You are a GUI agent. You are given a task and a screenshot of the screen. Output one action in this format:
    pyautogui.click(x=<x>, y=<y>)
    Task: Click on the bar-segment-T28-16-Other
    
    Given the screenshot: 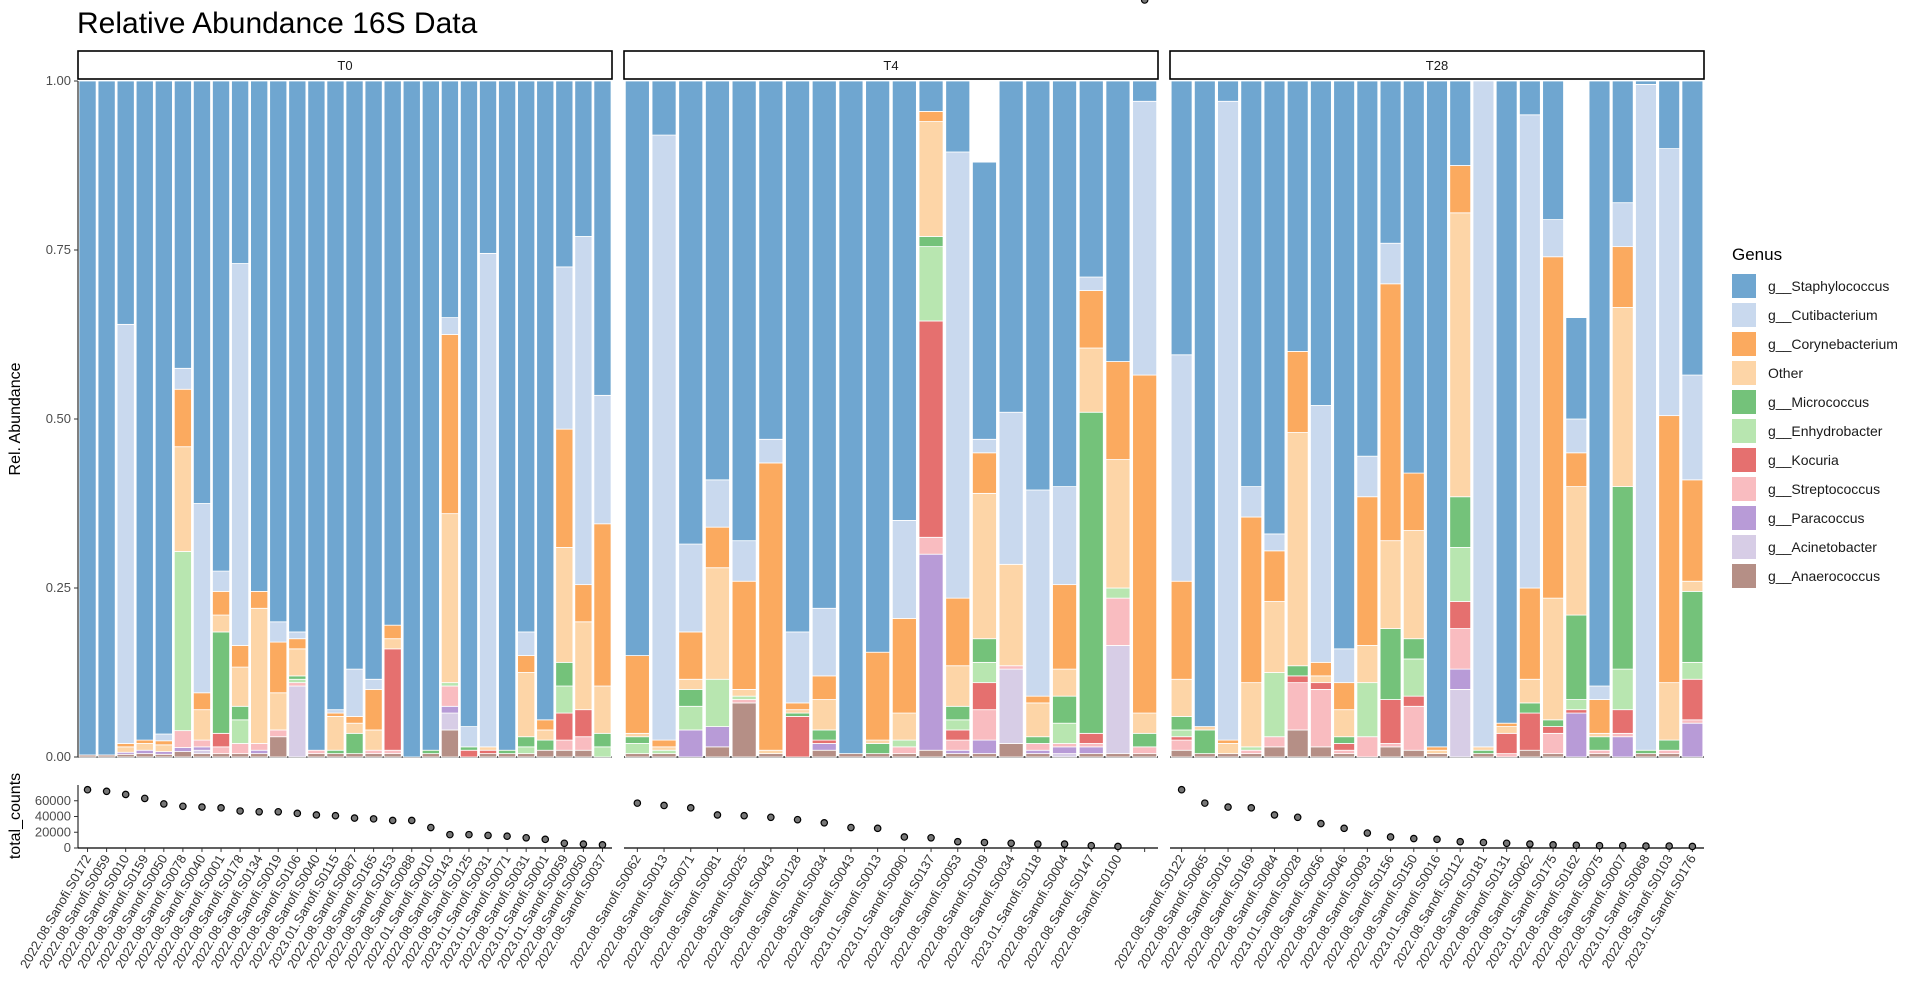 What is the action you would take?
    pyautogui.click(x=1553, y=659)
    